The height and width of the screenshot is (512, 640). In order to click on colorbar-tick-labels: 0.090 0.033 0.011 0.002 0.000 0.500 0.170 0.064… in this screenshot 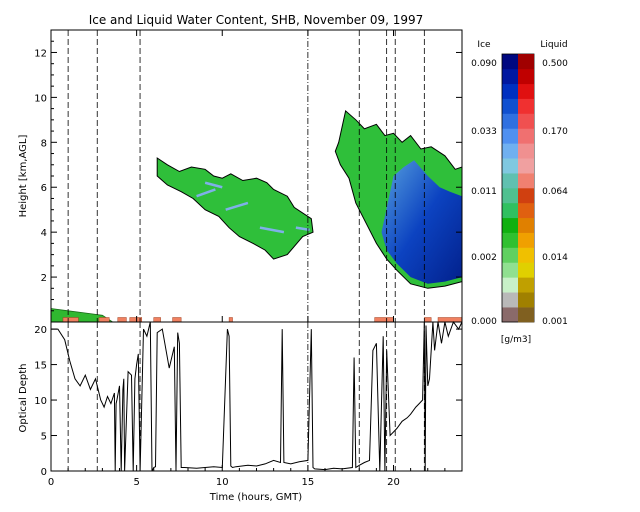, I will do `click(519, 193)`.